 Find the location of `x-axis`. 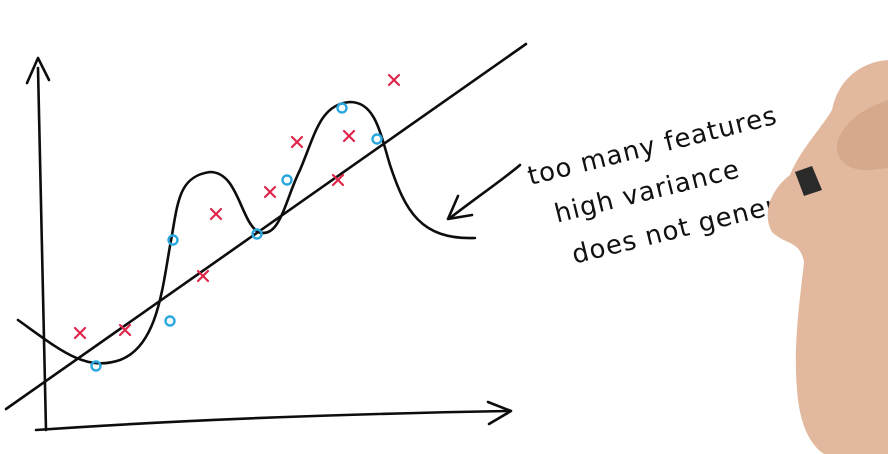

x-axis is located at coordinates (272, 420).